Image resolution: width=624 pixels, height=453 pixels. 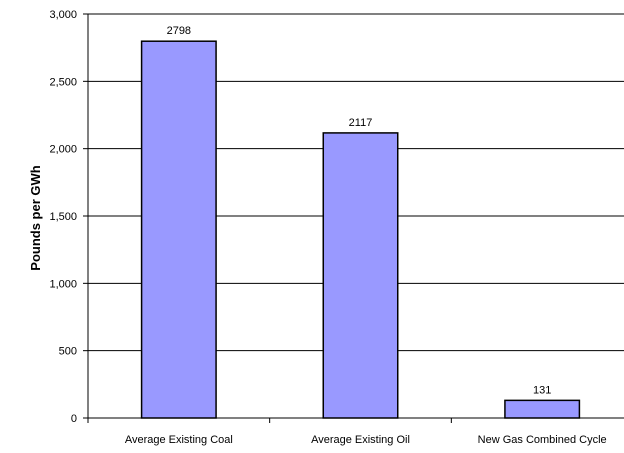 What do you see at coordinates (542, 390) in the screenshot?
I see `data-label: 131` at bounding box center [542, 390].